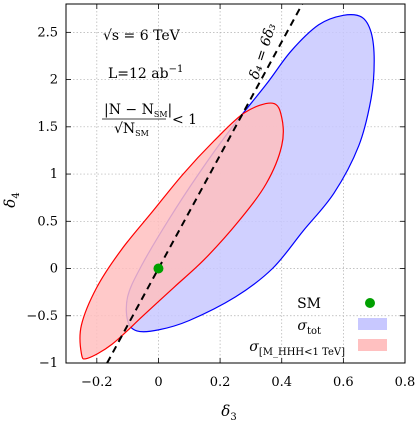  What do you see at coordinates (142, 36) in the screenshot?
I see `energy-label: √s = 6 TeV` at bounding box center [142, 36].